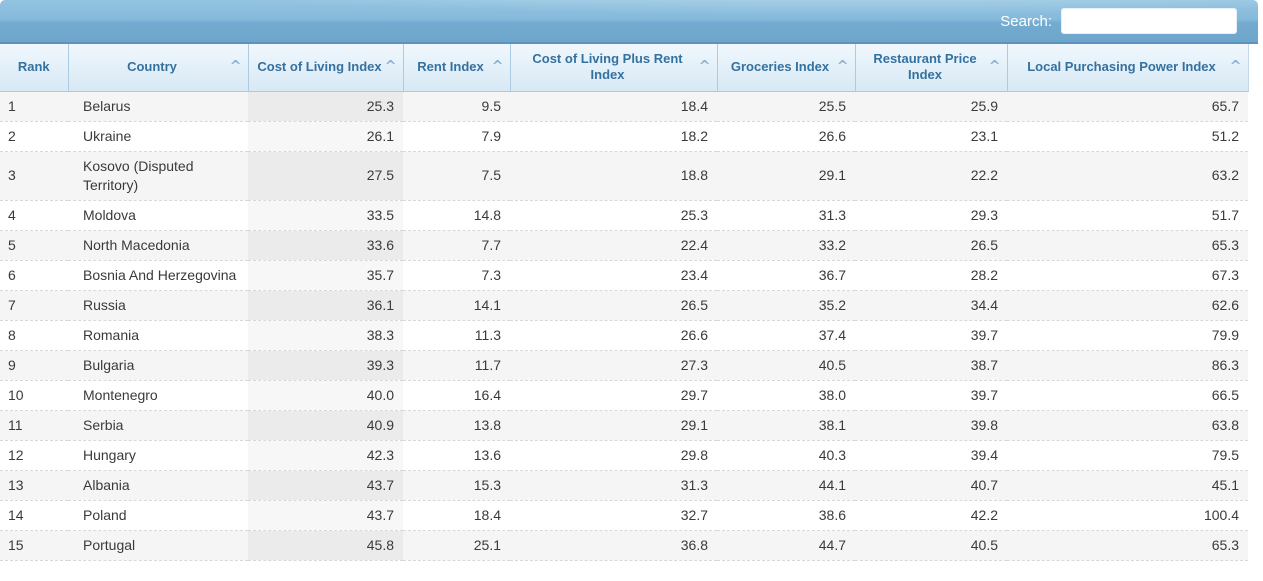  Describe the element at coordinates (786, 335) in the screenshot. I see `cell-groceries: 37.4` at that location.